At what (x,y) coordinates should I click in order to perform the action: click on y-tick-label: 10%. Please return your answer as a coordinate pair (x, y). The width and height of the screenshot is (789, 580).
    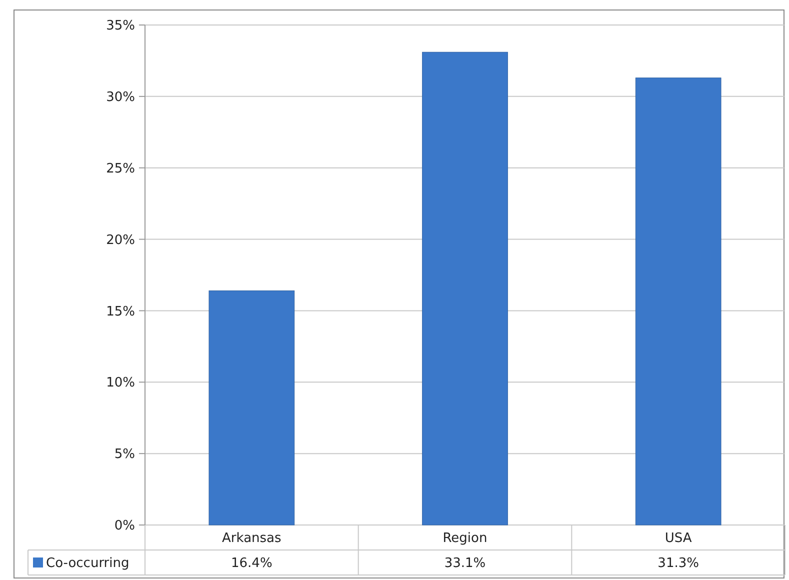
    Looking at the image, I should click on (120, 383).